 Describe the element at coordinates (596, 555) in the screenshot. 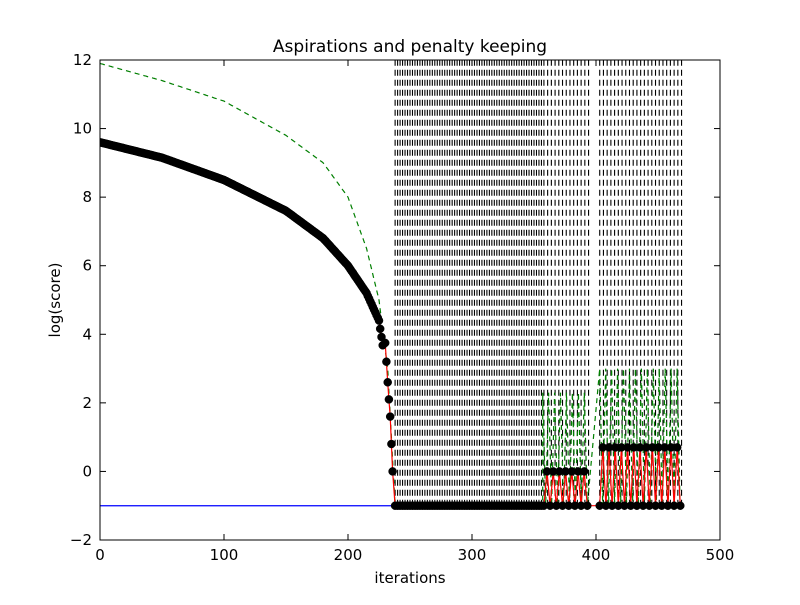

I see `x-tick-label: 400` at that location.